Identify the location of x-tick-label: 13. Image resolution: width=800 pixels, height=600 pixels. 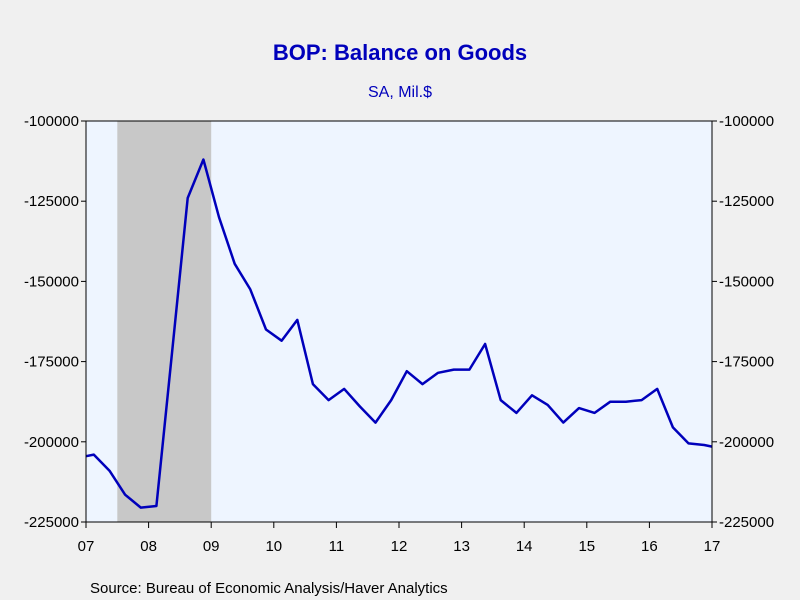
(461, 546).